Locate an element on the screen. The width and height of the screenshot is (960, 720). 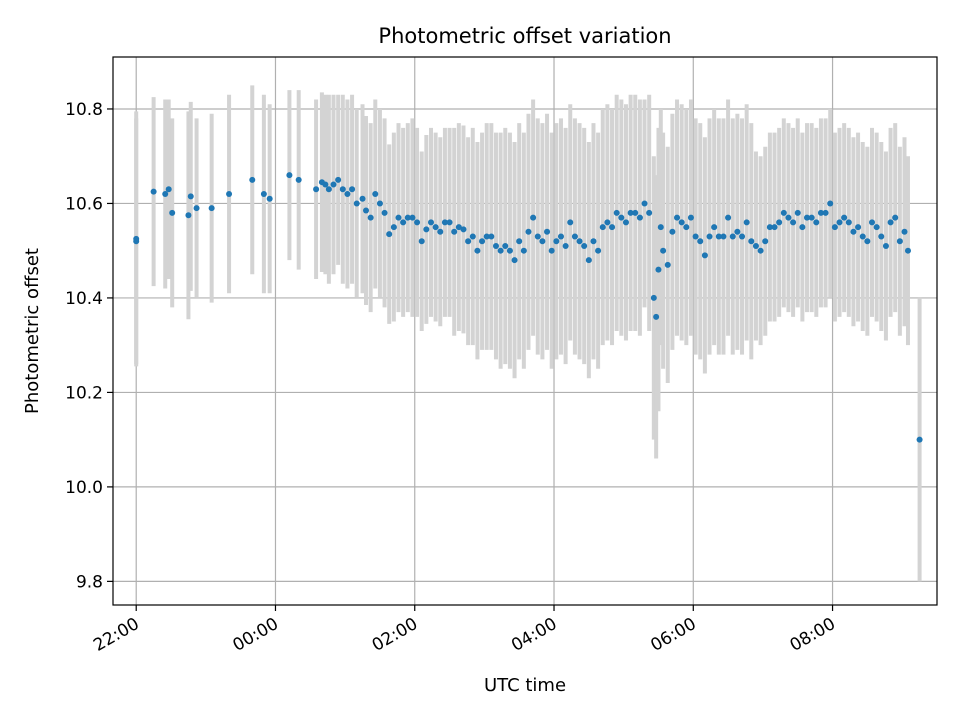
y-tick-label: 10.2 is located at coordinates (84, 393).